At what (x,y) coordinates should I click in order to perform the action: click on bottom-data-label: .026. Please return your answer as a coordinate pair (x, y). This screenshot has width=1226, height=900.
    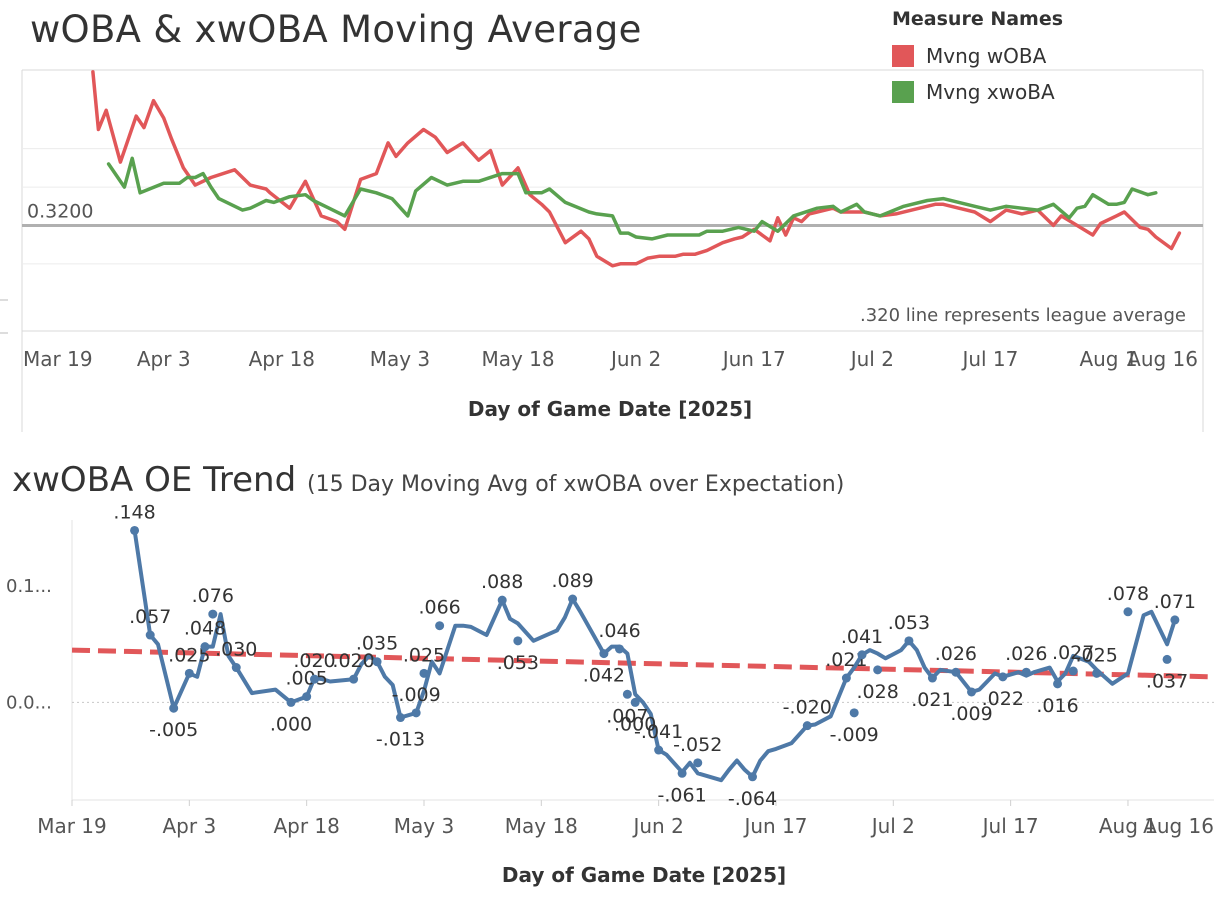
    Looking at the image, I should click on (956, 654).